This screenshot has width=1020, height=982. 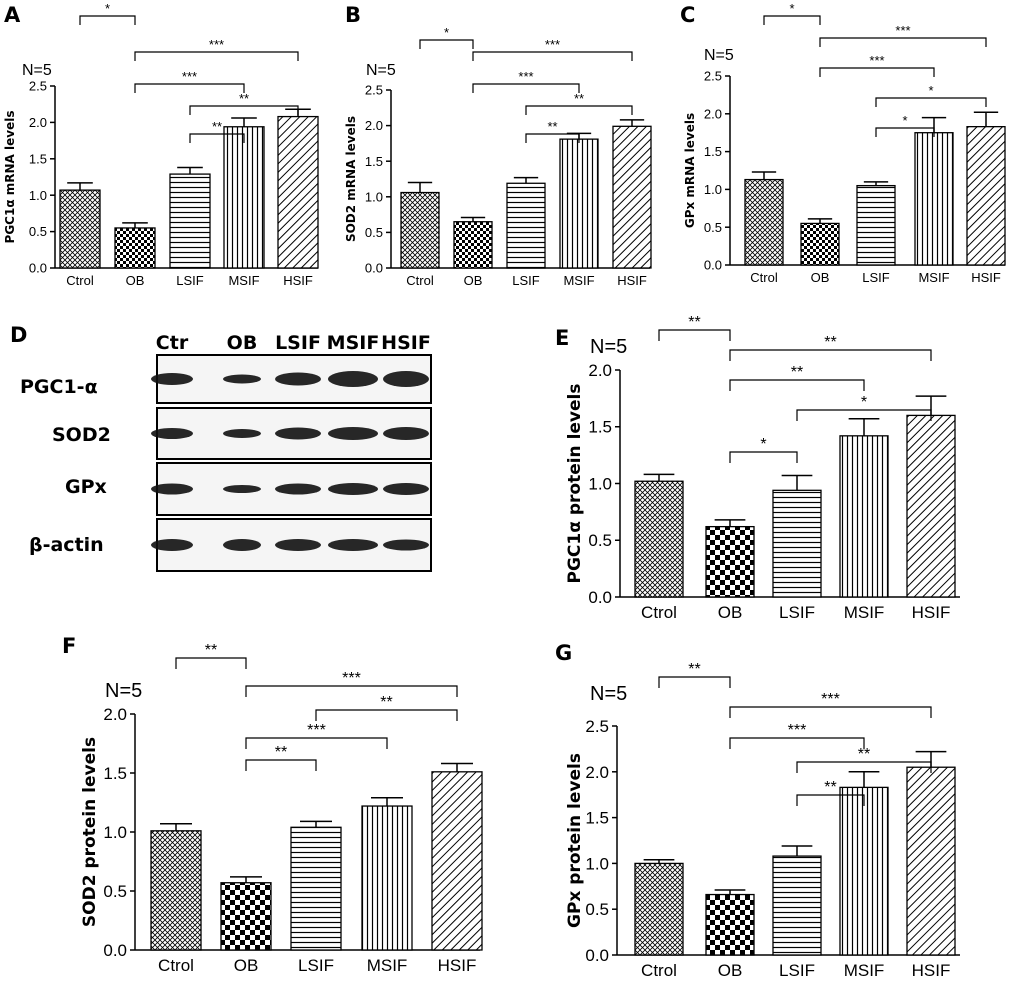 I want to click on panel-letter-d: D, so click(x=18, y=335).